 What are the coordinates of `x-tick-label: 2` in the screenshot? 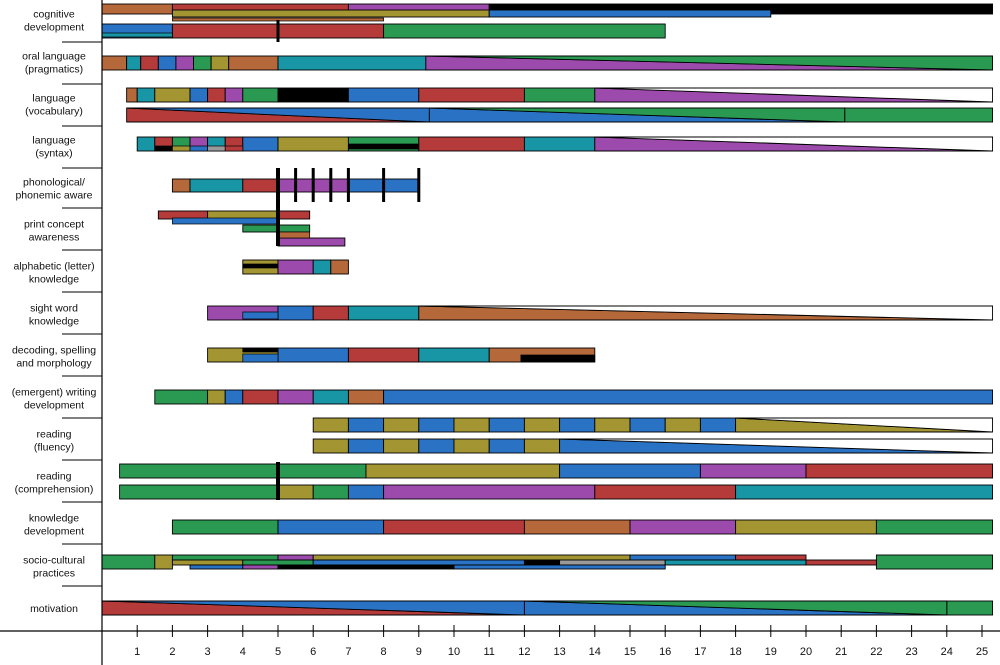 It's located at (172, 652).